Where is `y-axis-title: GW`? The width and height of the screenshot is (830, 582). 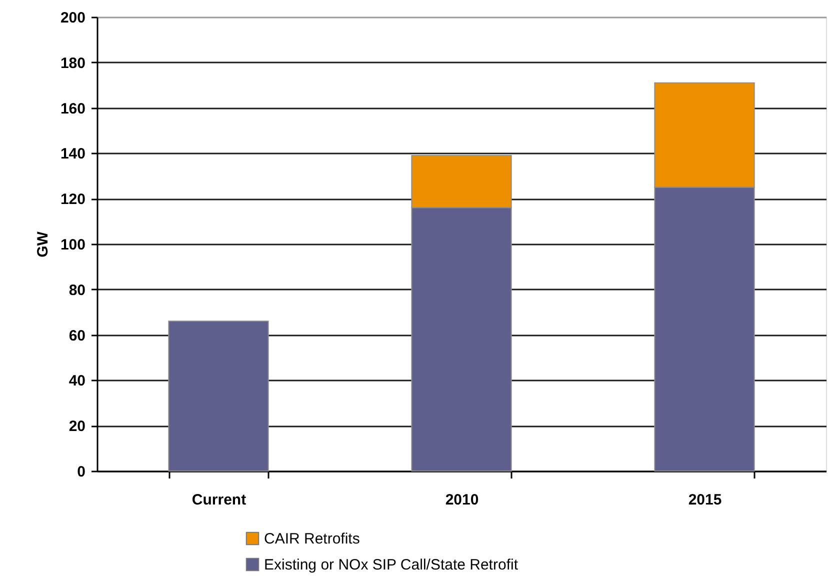 y-axis-title: GW is located at coordinates (43, 244).